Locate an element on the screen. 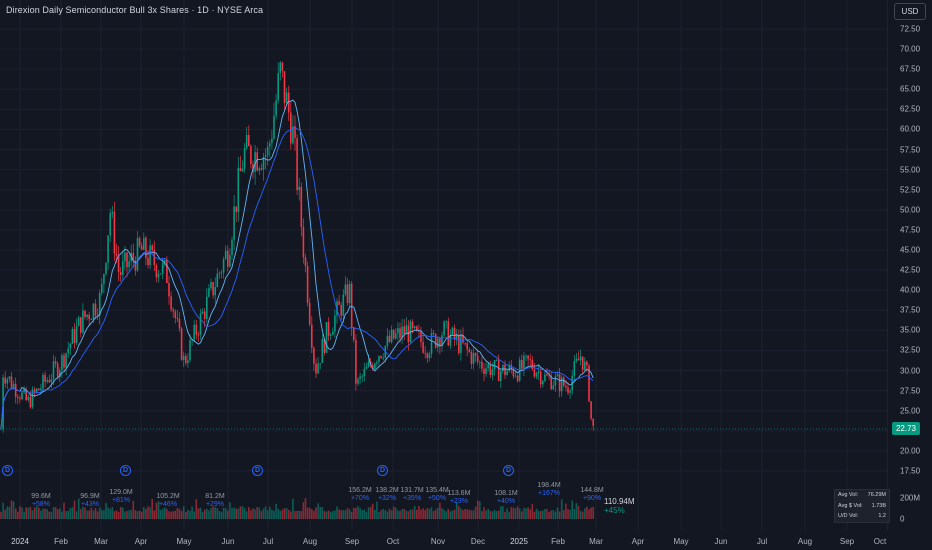  volume-label: 131.7M +35% is located at coordinates (411, 495).